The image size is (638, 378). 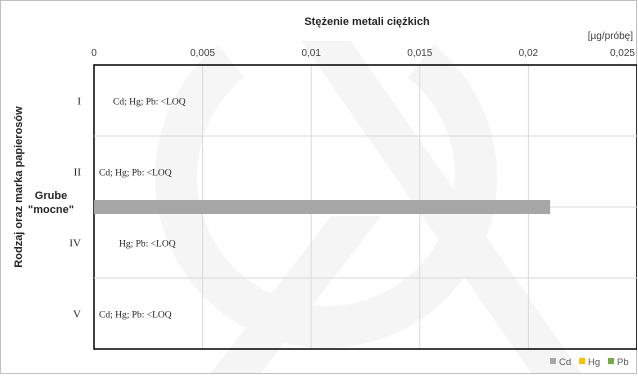 I want to click on y-axis-title: Rodzaj oraz marka papierosów, so click(x=19, y=187).